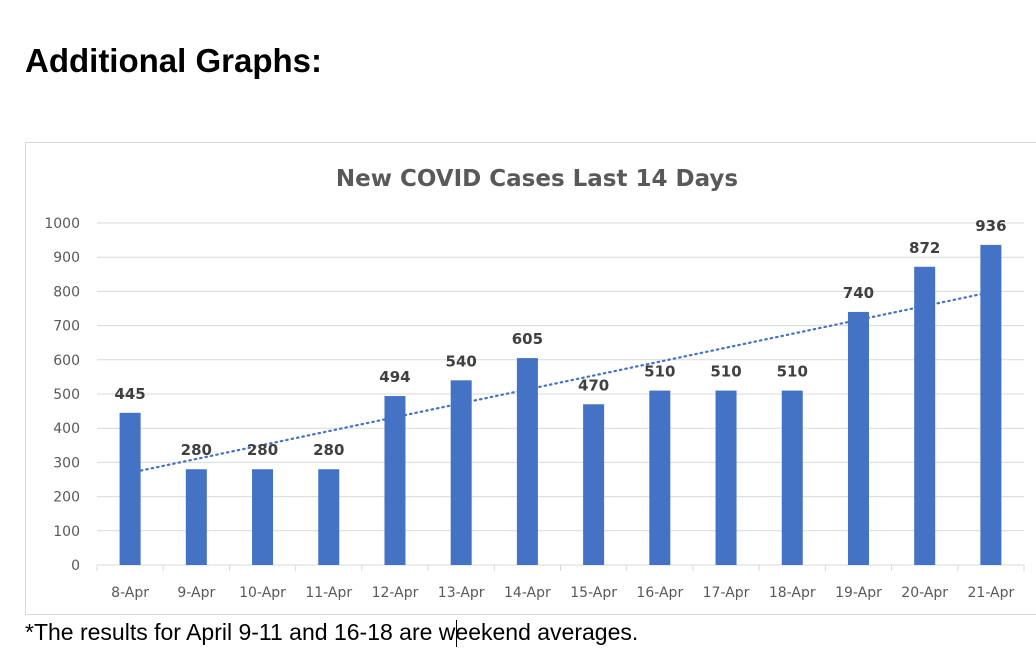  I want to click on data-label: 872, so click(924, 248).